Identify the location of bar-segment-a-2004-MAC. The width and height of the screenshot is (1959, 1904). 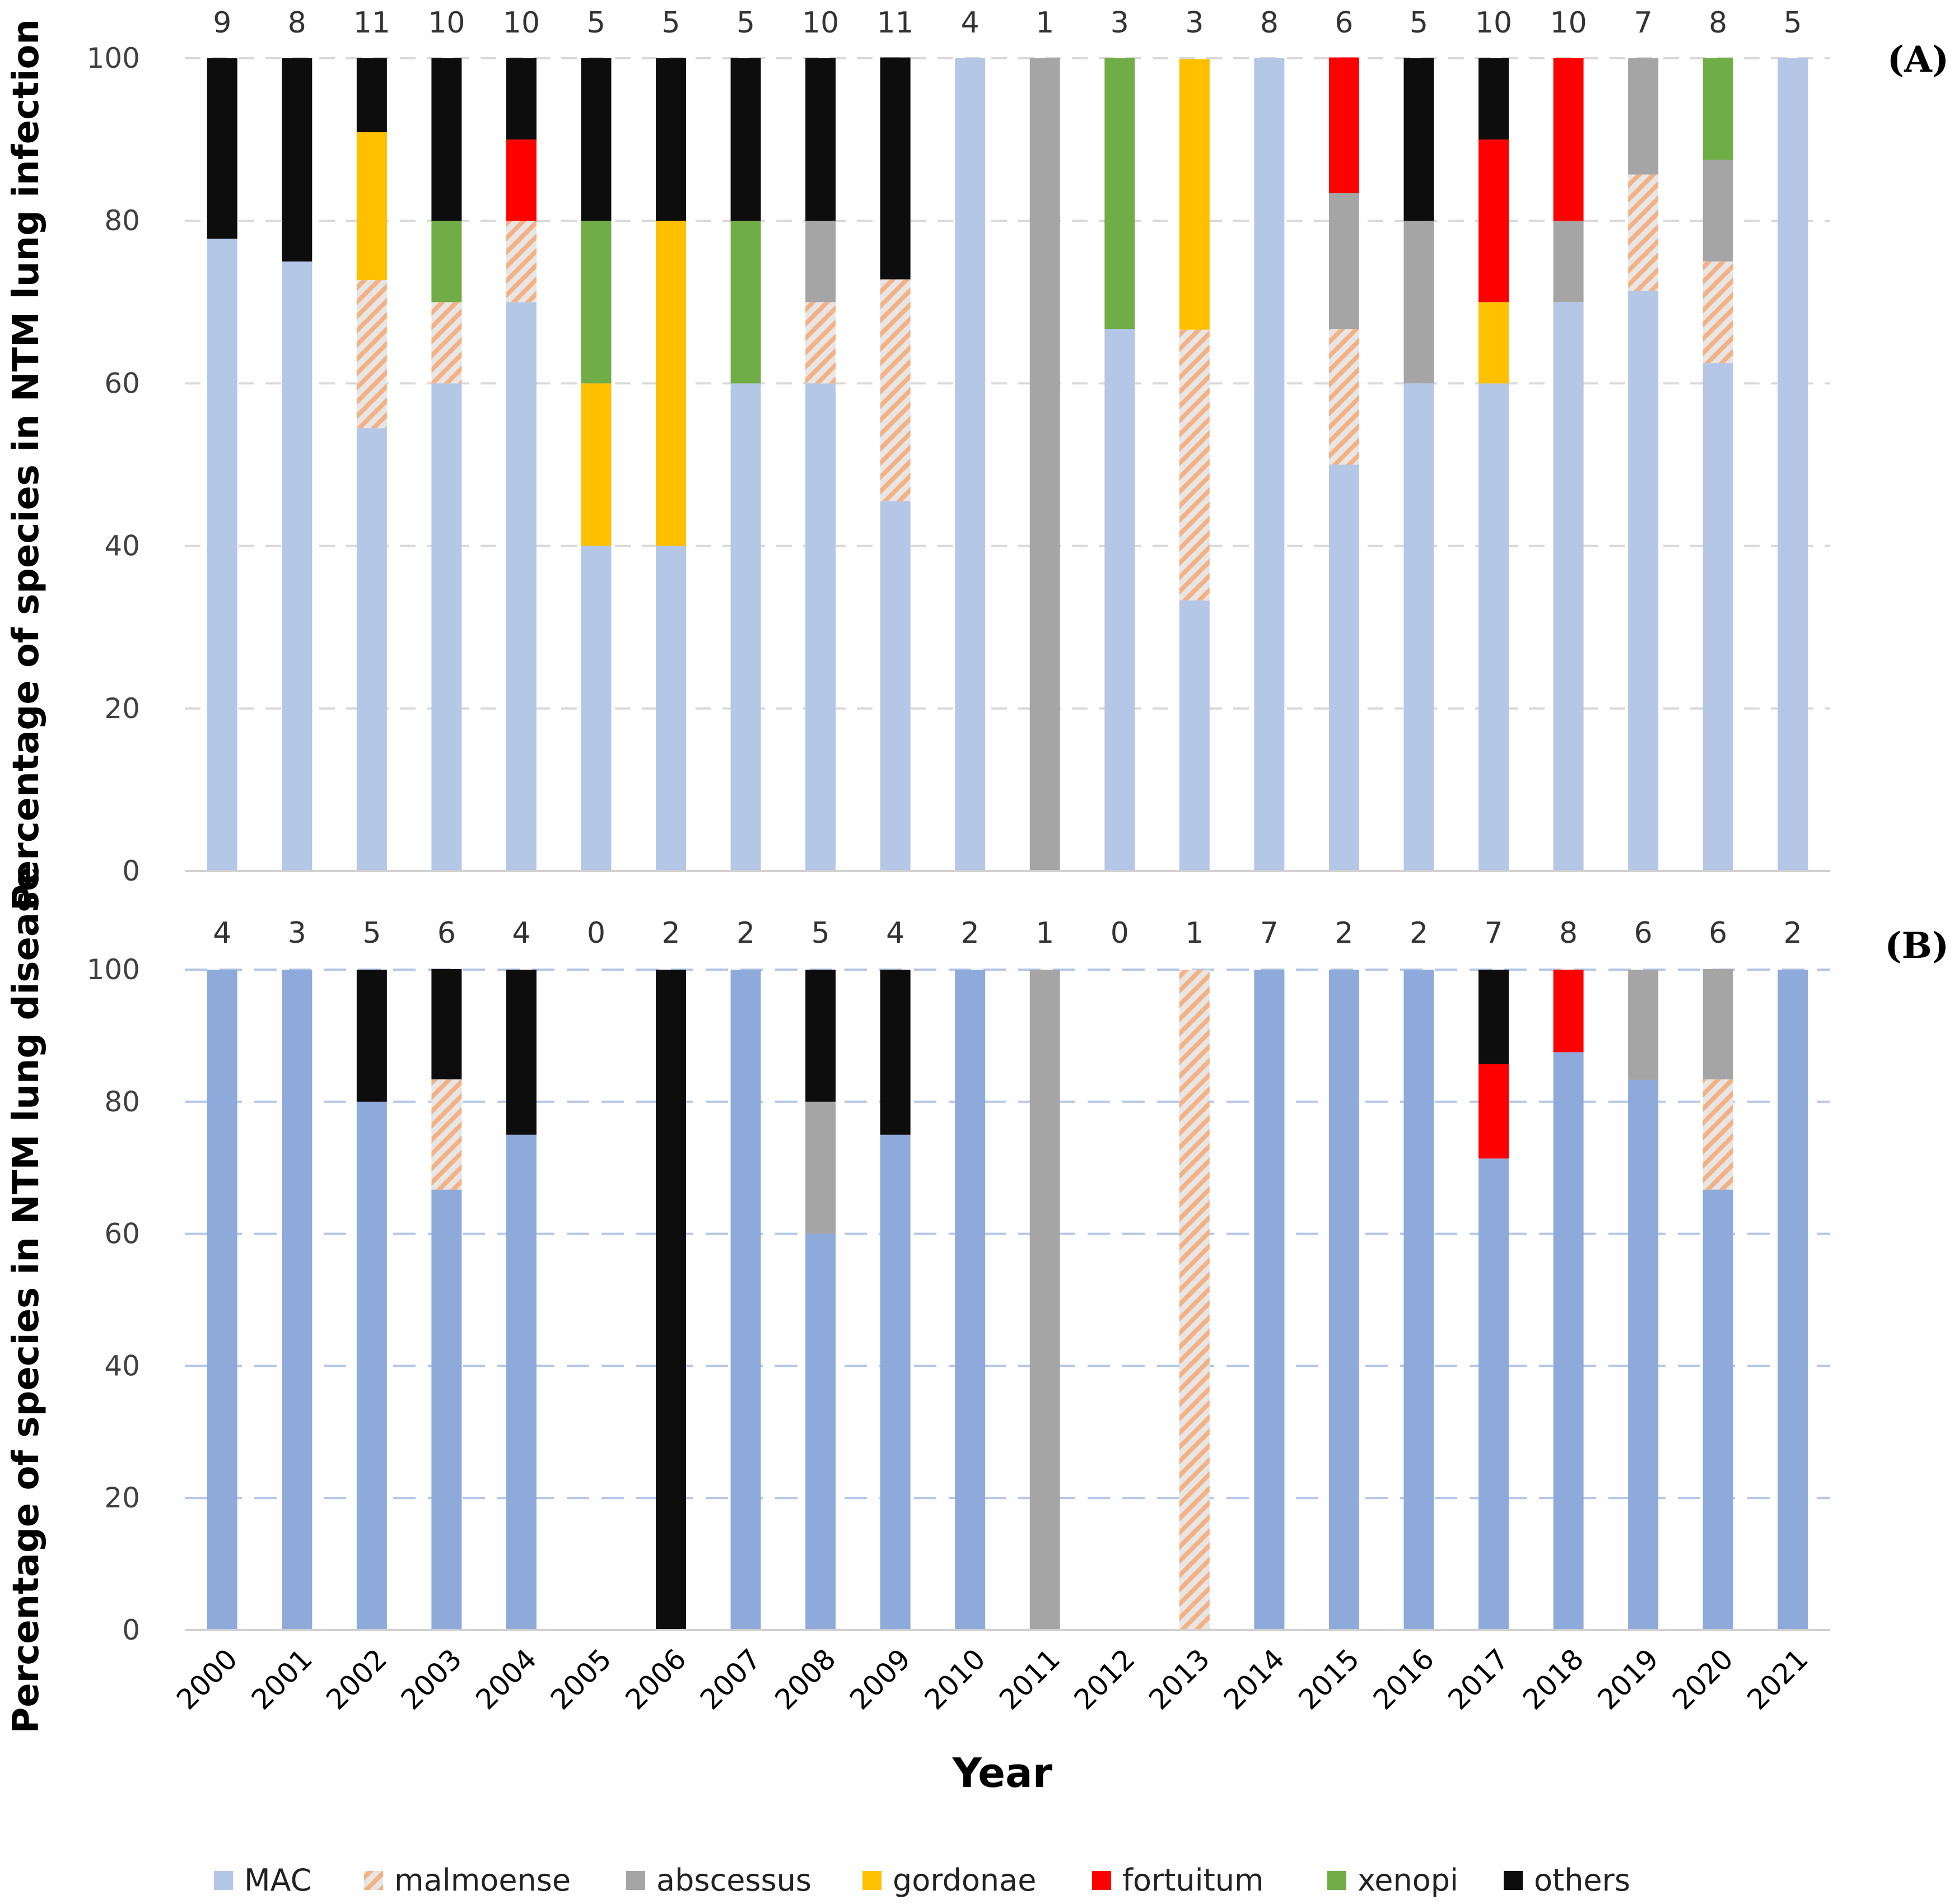
(521, 586).